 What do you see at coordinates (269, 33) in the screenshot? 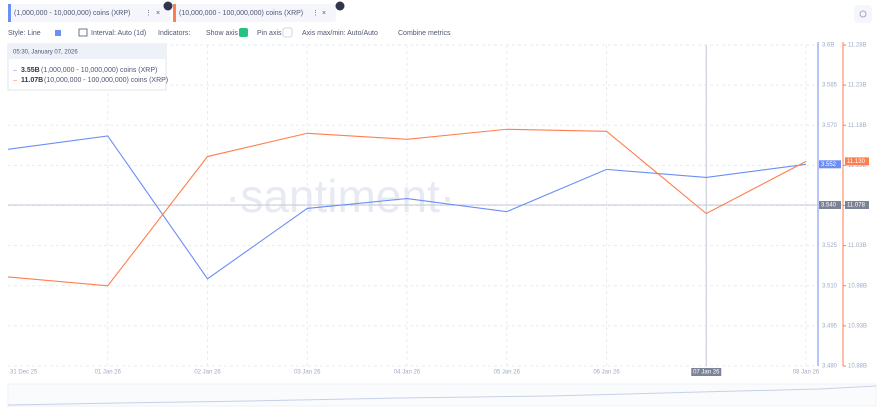
I see `toolbar-pin-axis: Pin axis` at bounding box center [269, 33].